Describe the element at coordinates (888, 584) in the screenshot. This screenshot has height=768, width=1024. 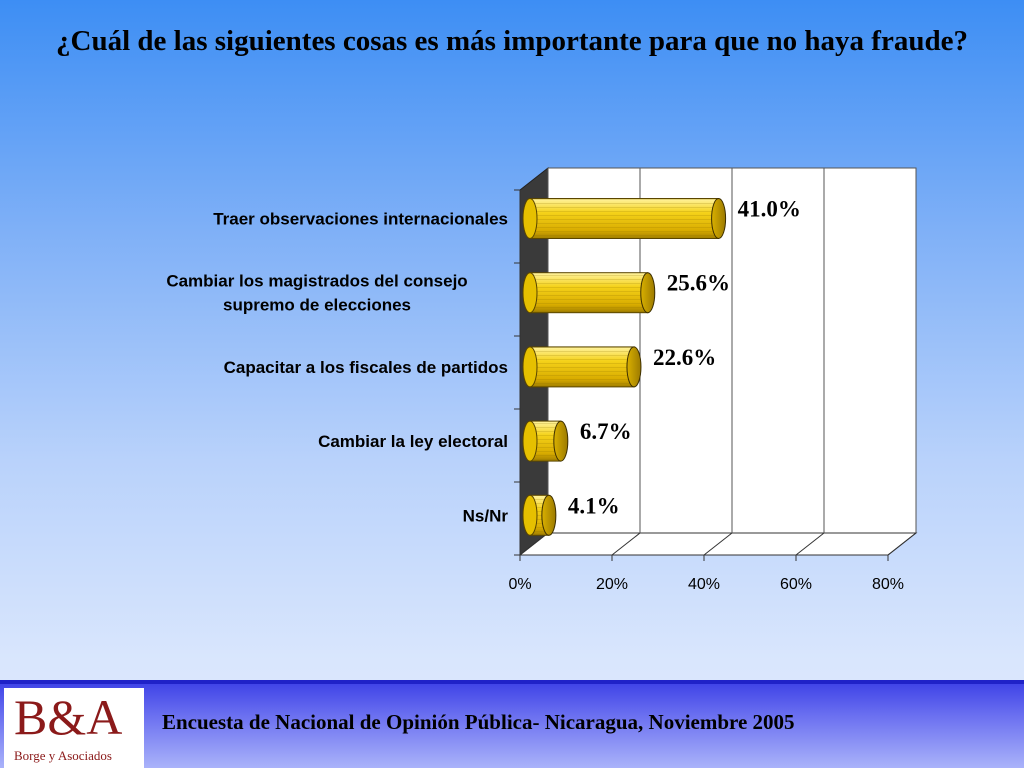
I see `x-tick-label: 80%` at that location.